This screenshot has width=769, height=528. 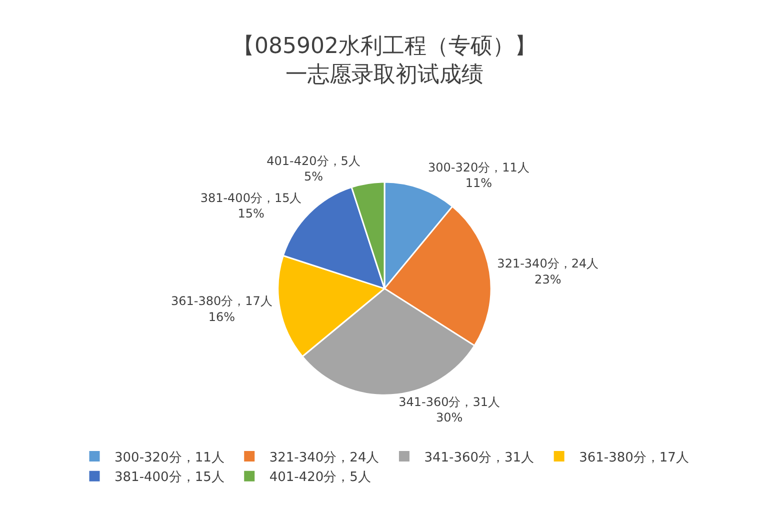 I want to click on slice-label: 300-320分，11人, so click(x=479, y=167).